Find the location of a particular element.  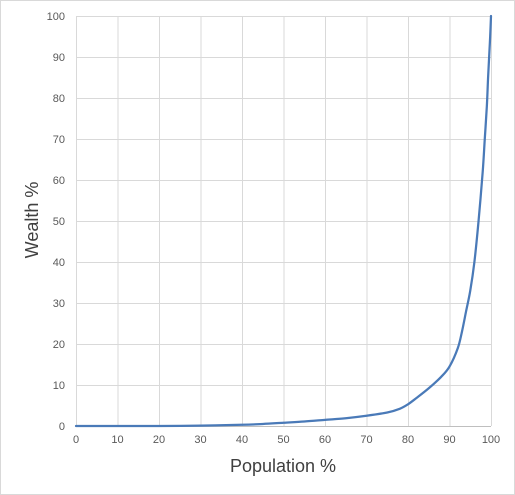

y-tick-labels: 0 10 20 30 40 50 60 70 80 90 100 is located at coordinates (56, 222).